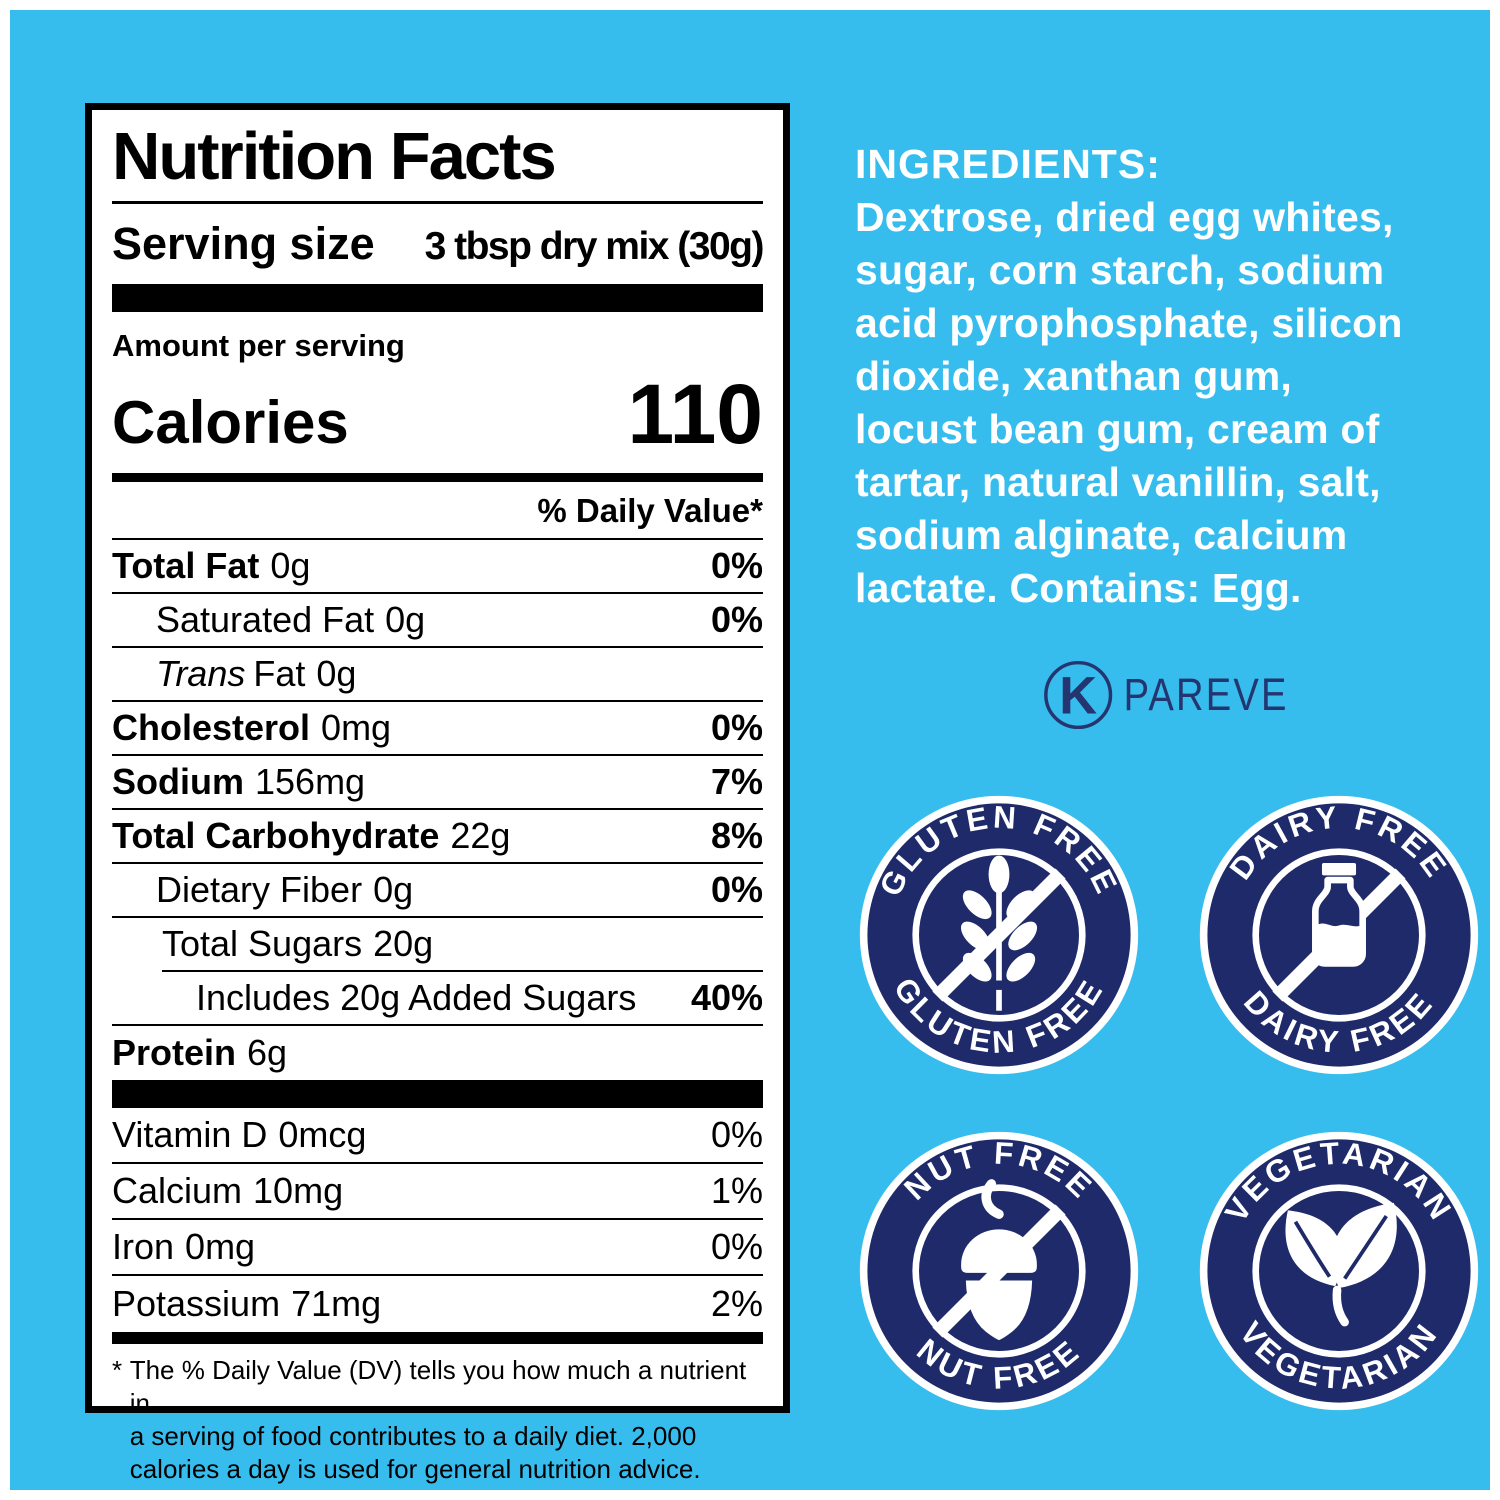  What do you see at coordinates (258, 345) in the screenshot?
I see `amount-per-serving-label: Amount per serving` at bounding box center [258, 345].